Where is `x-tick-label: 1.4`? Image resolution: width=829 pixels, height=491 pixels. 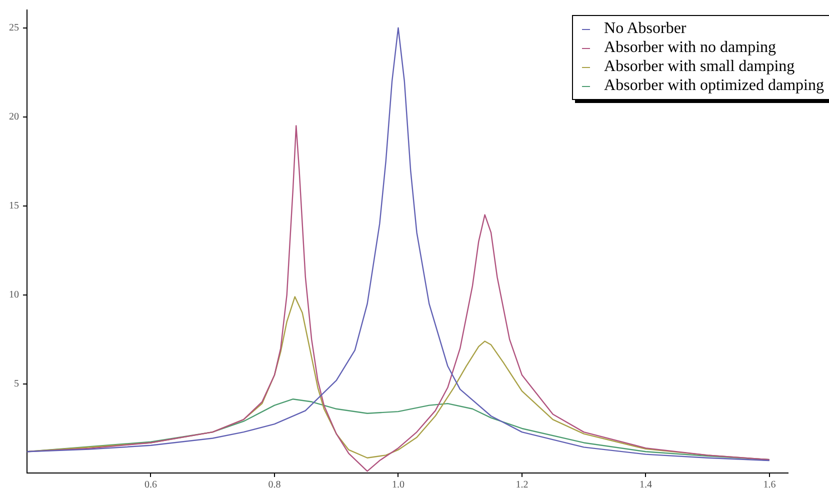
x-tick-label: 1.4 is located at coordinates (645, 485).